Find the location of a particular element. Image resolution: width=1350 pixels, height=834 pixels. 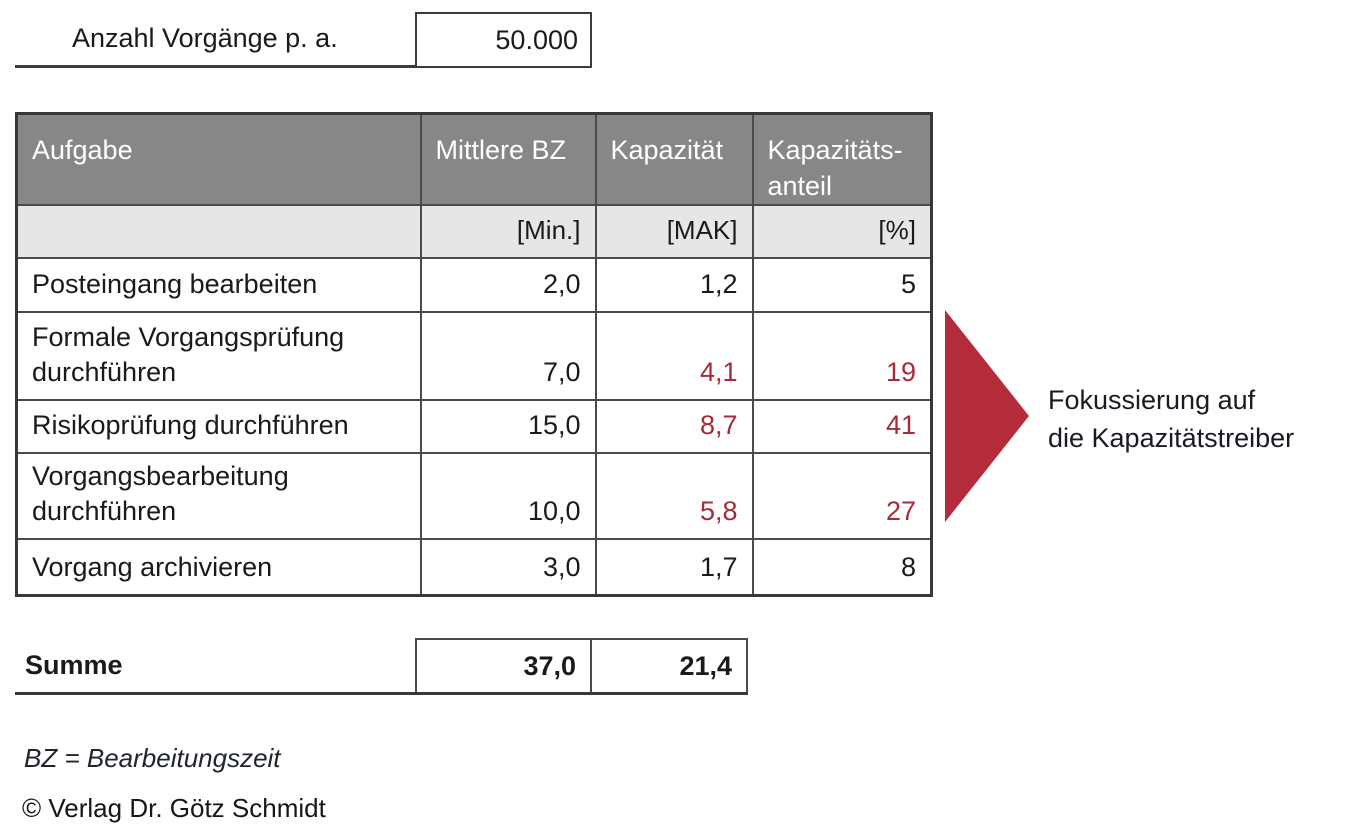

mittlere-bz-cell: 3,0 is located at coordinates (508, 567).